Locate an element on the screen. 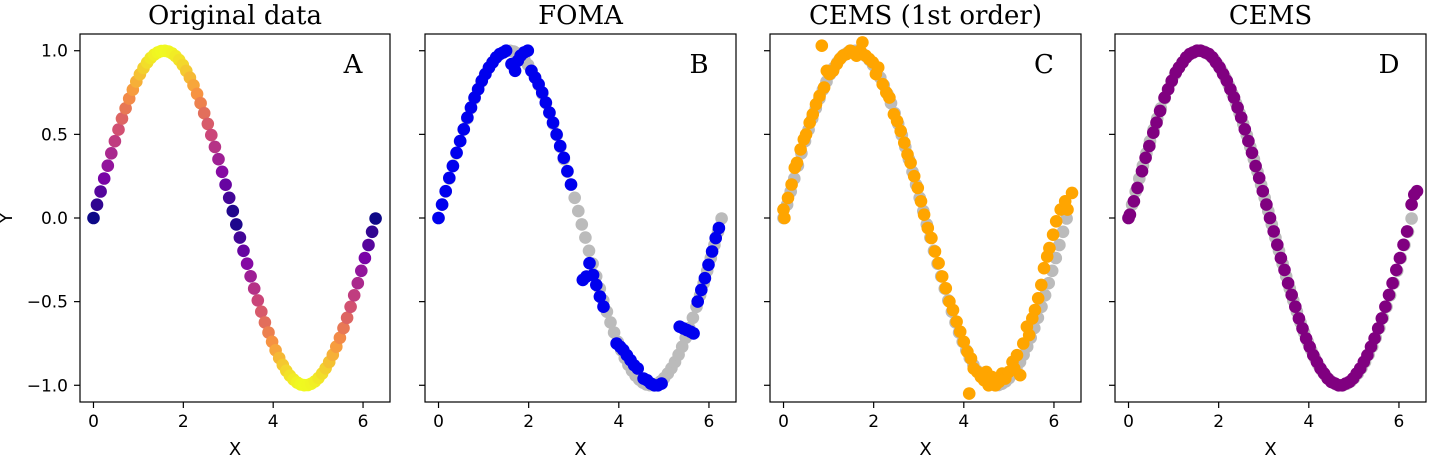 The image size is (1448, 460). y-tick-label: 0.0 is located at coordinates (54, 219).